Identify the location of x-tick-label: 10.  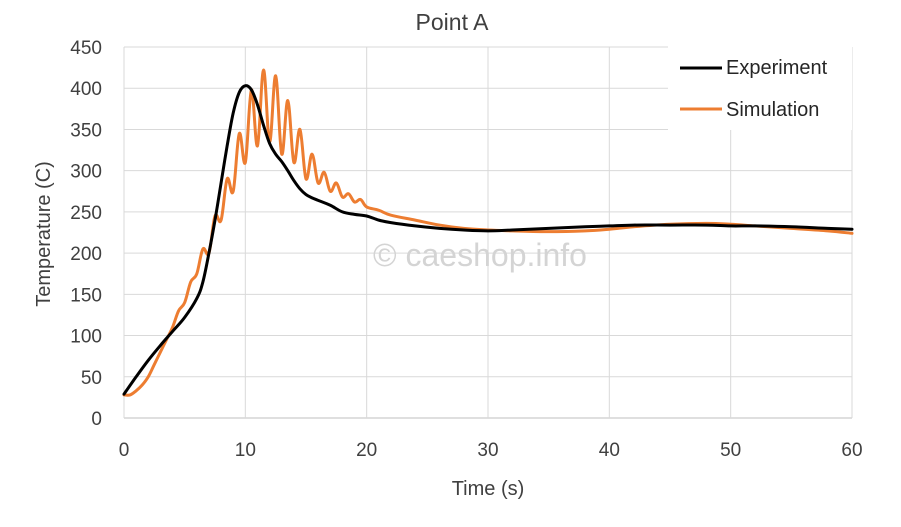
(245, 450).